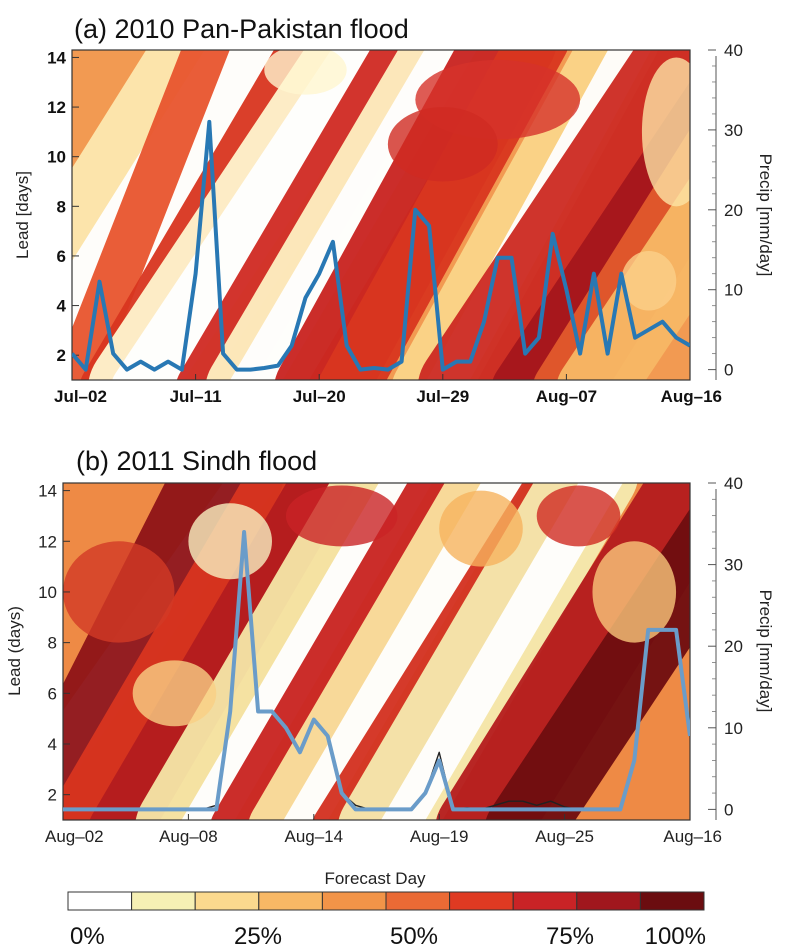  Describe the element at coordinates (74, 836) in the screenshot. I see `x-tick-label: Aug–02` at that location.